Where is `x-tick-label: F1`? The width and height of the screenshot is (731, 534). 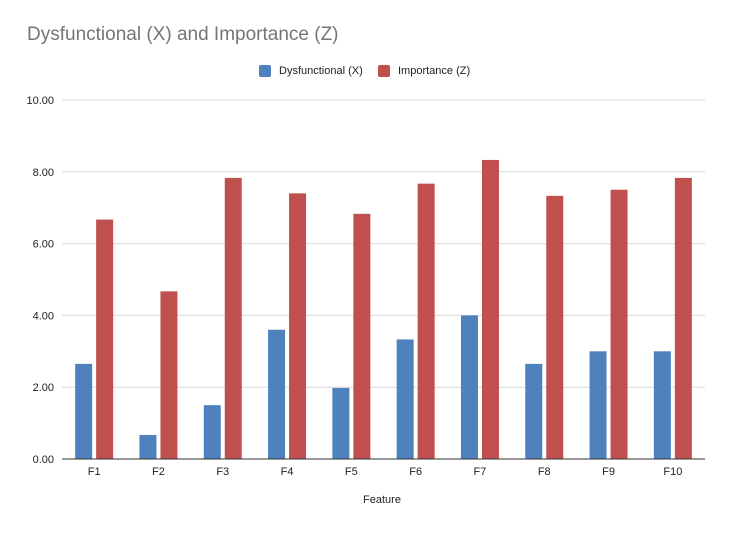 x-tick-label: F1 is located at coordinates (94, 472).